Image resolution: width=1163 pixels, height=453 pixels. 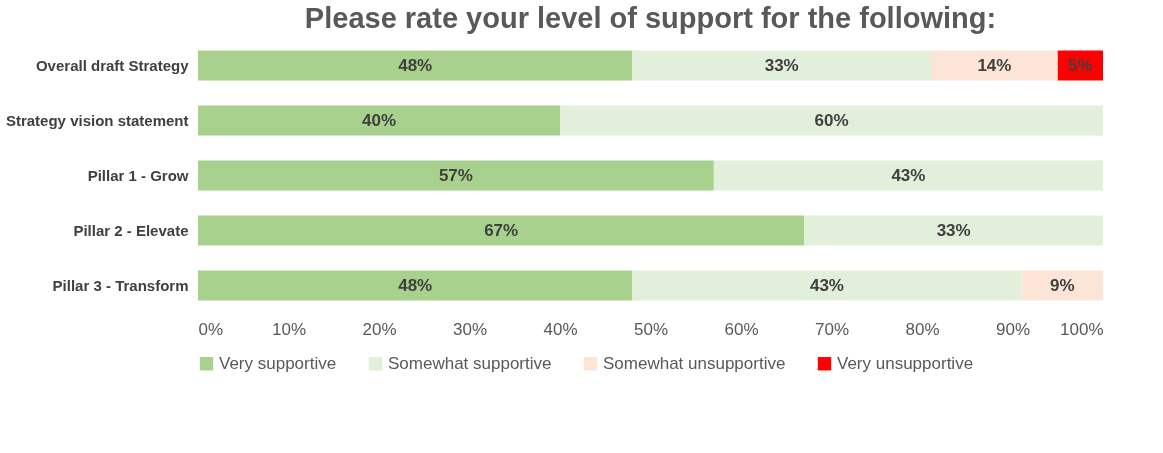 What do you see at coordinates (741, 329) in the screenshot?
I see `x-tick-label: 60%` at bounding box center [741, 329].